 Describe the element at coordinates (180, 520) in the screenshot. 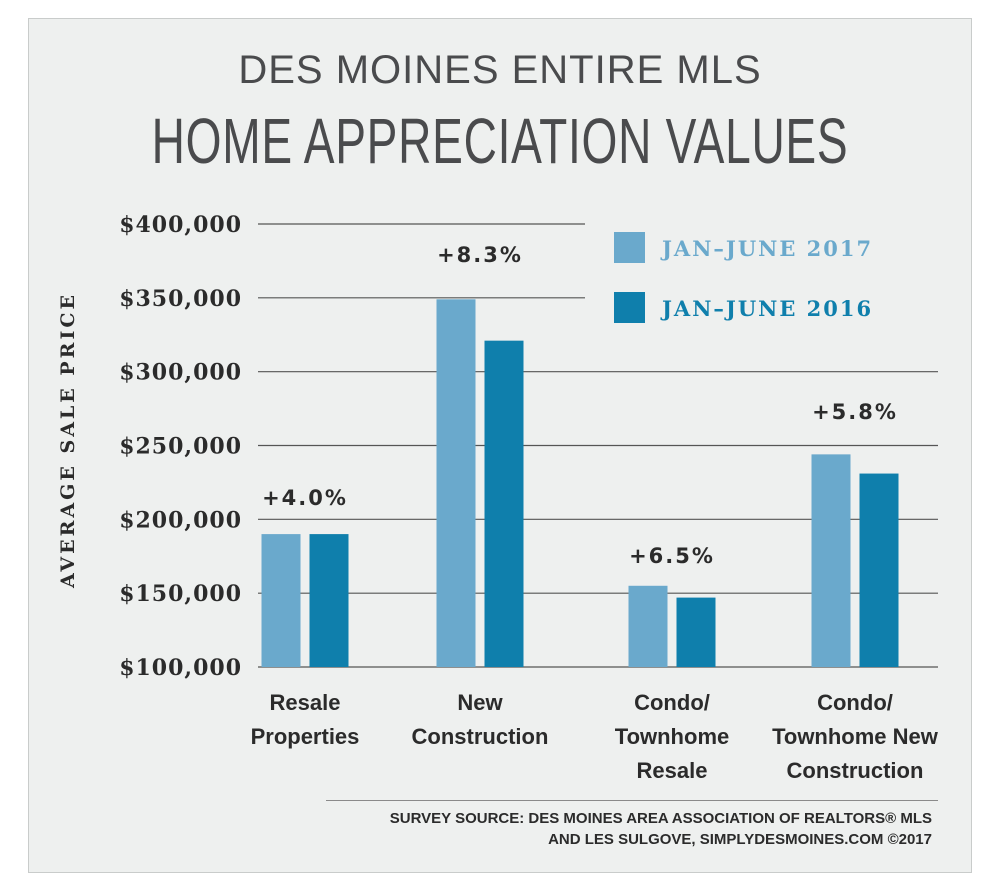

I see `y-tick-label: $200,000` at that location.